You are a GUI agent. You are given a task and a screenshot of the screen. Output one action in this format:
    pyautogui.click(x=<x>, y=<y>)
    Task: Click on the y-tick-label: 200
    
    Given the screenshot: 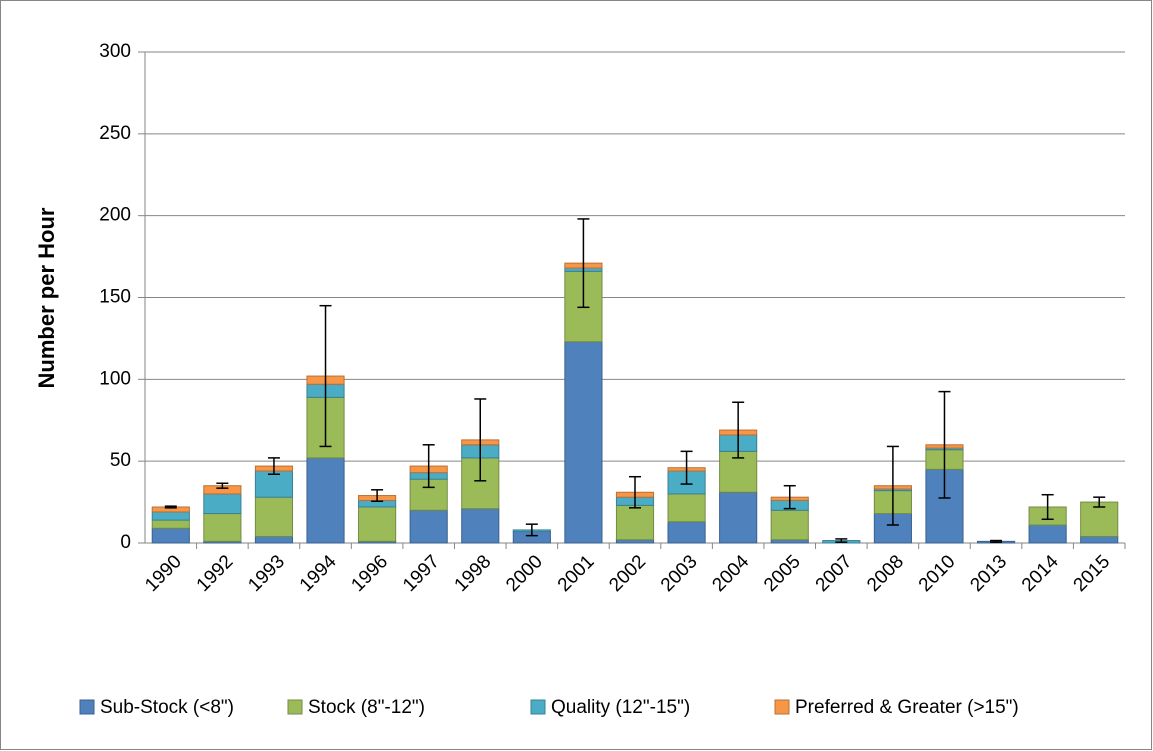 What is the action you would take?
    pyautogui.click(x=115, y=215)
    